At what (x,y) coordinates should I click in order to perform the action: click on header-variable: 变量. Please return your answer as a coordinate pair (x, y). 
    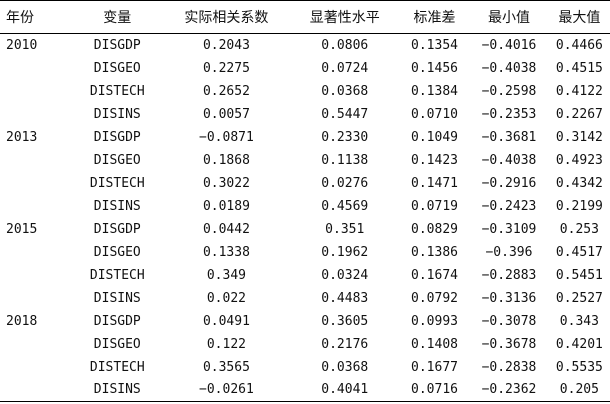
    Looking at the image, I should click on (117, 17).